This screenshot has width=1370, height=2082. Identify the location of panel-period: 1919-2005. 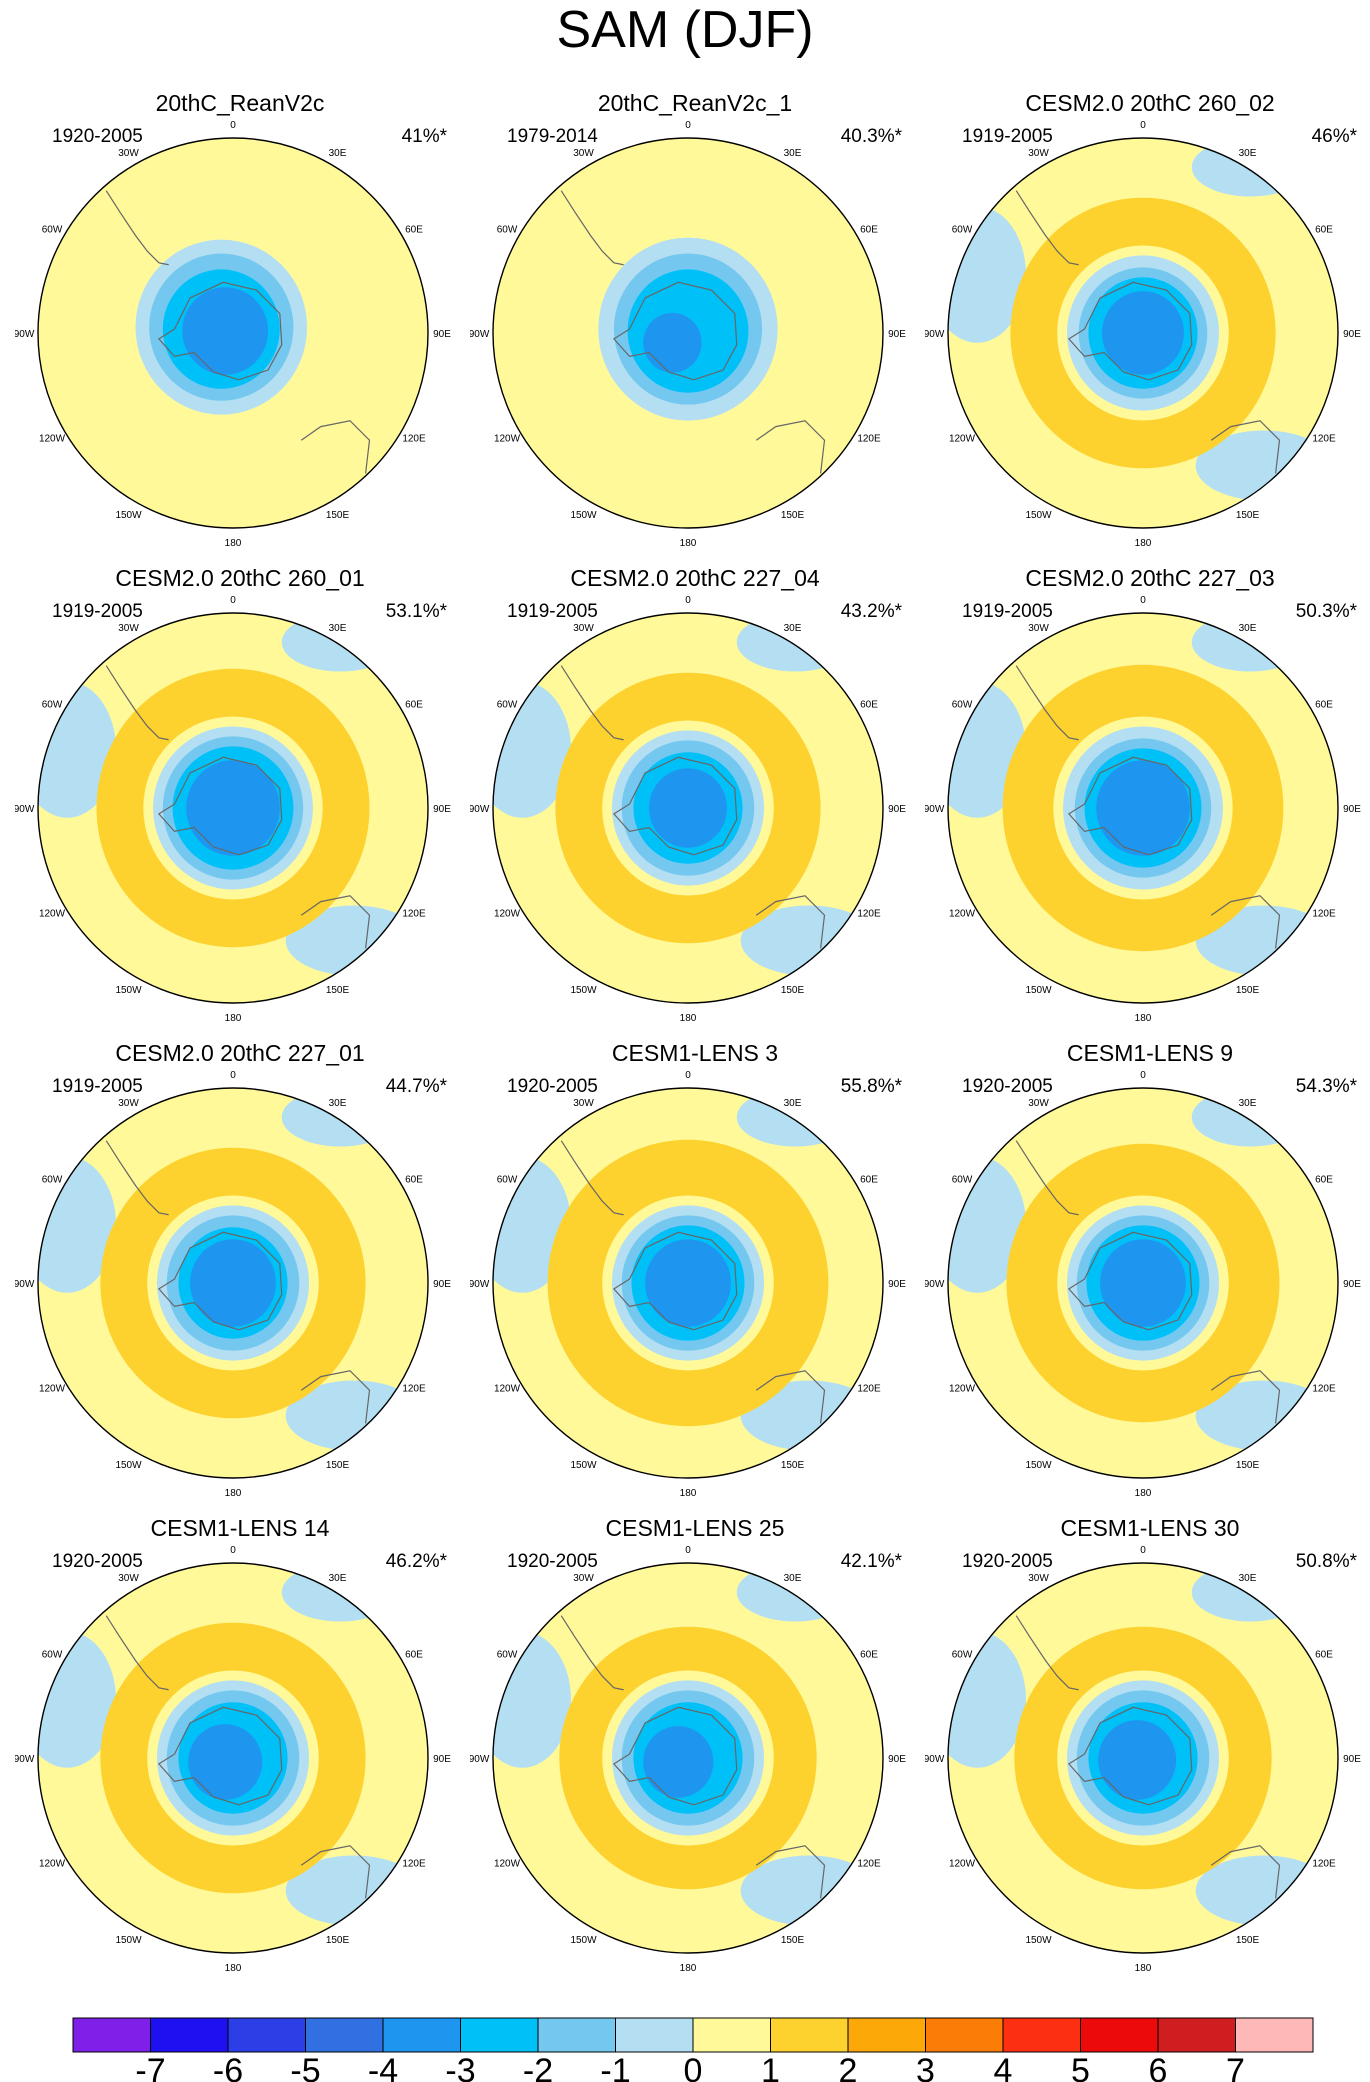
(1007, 136).